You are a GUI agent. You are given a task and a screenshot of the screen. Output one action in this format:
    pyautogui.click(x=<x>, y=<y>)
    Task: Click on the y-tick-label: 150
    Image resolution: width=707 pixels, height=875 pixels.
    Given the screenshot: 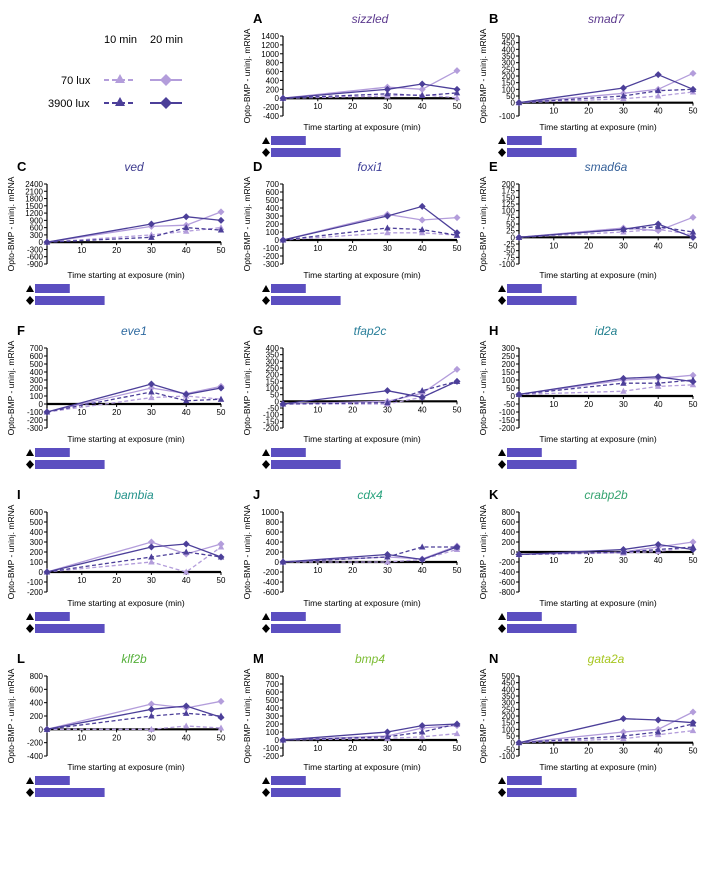 What is the action you would take?
    pyautogui.click(x=509, y=372)
    